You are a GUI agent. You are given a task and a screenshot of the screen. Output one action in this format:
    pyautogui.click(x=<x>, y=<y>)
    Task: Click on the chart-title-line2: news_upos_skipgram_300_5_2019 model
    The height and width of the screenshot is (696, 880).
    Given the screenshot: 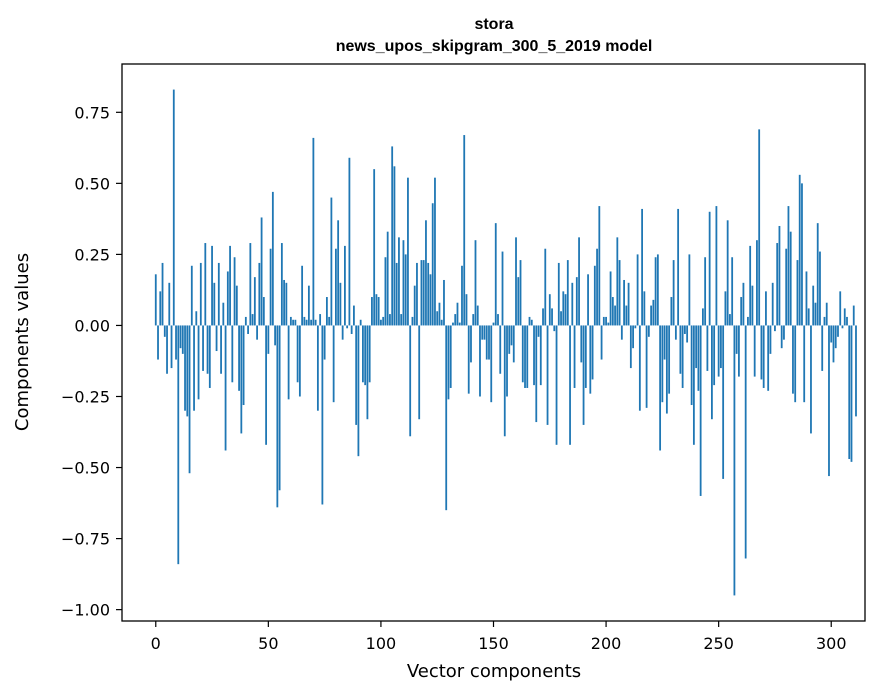 What is the action you would take?
    pyautogui.click(x=494, y=46)
    